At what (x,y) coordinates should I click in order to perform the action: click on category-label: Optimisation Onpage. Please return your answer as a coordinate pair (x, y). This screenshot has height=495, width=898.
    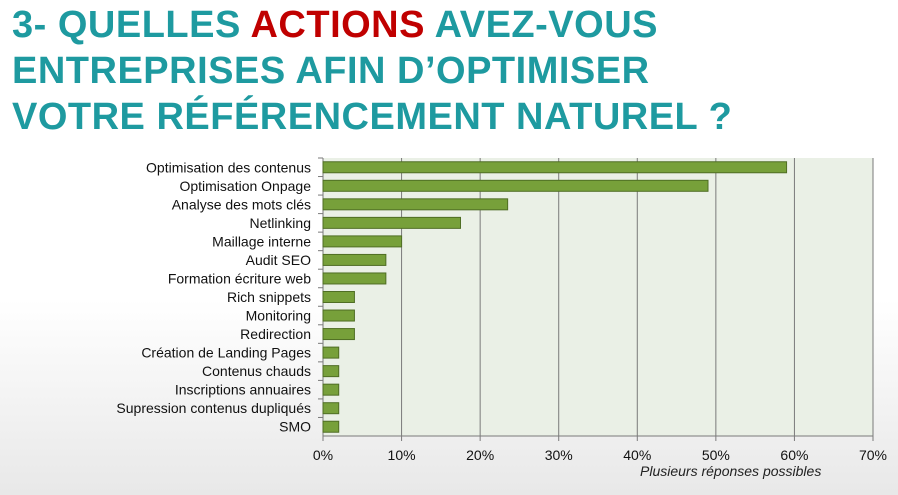
    Looking at the image, I should click on (245, 186).